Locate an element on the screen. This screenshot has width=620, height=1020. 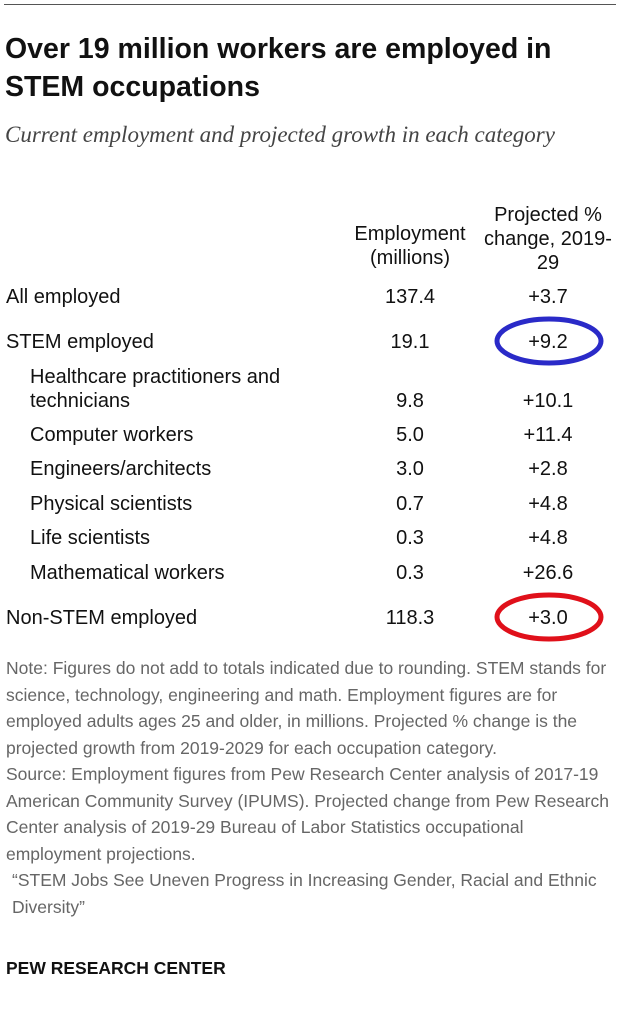
column-header: Projected % change, 2019-29 is located at coordinates (548, 239).